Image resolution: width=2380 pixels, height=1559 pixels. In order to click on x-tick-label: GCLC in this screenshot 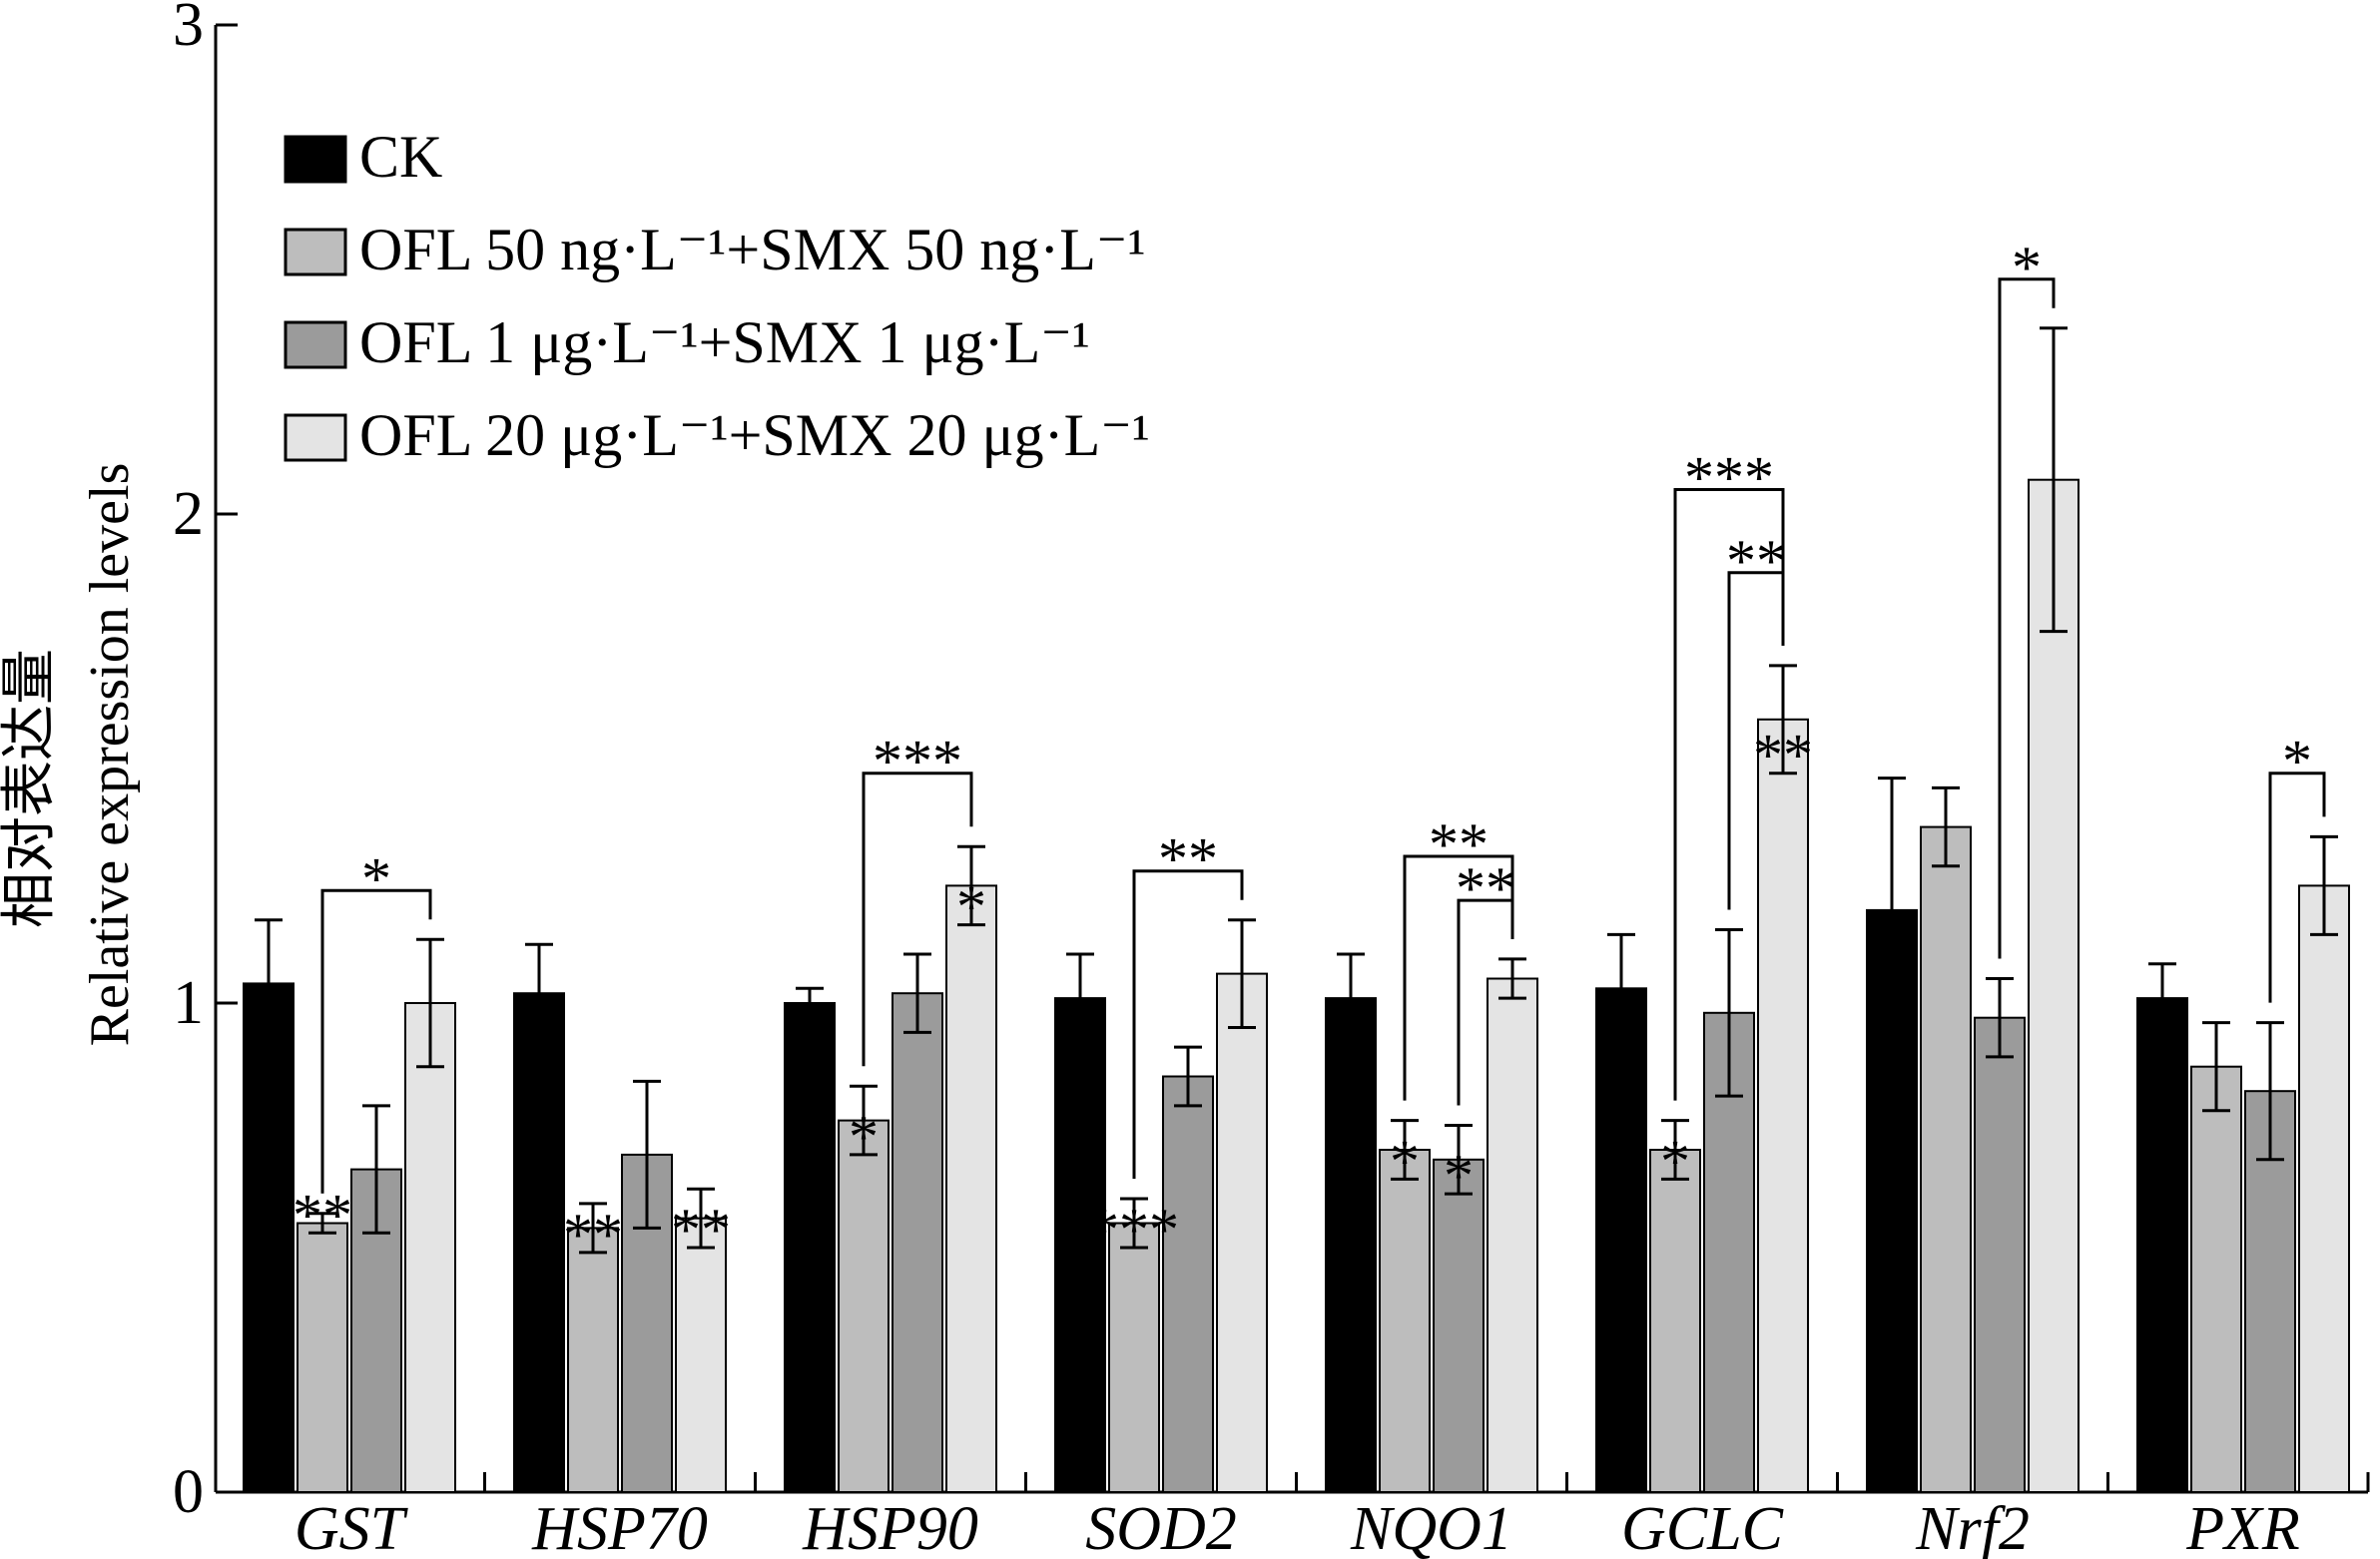, I will do `click(1702, 1527)`.